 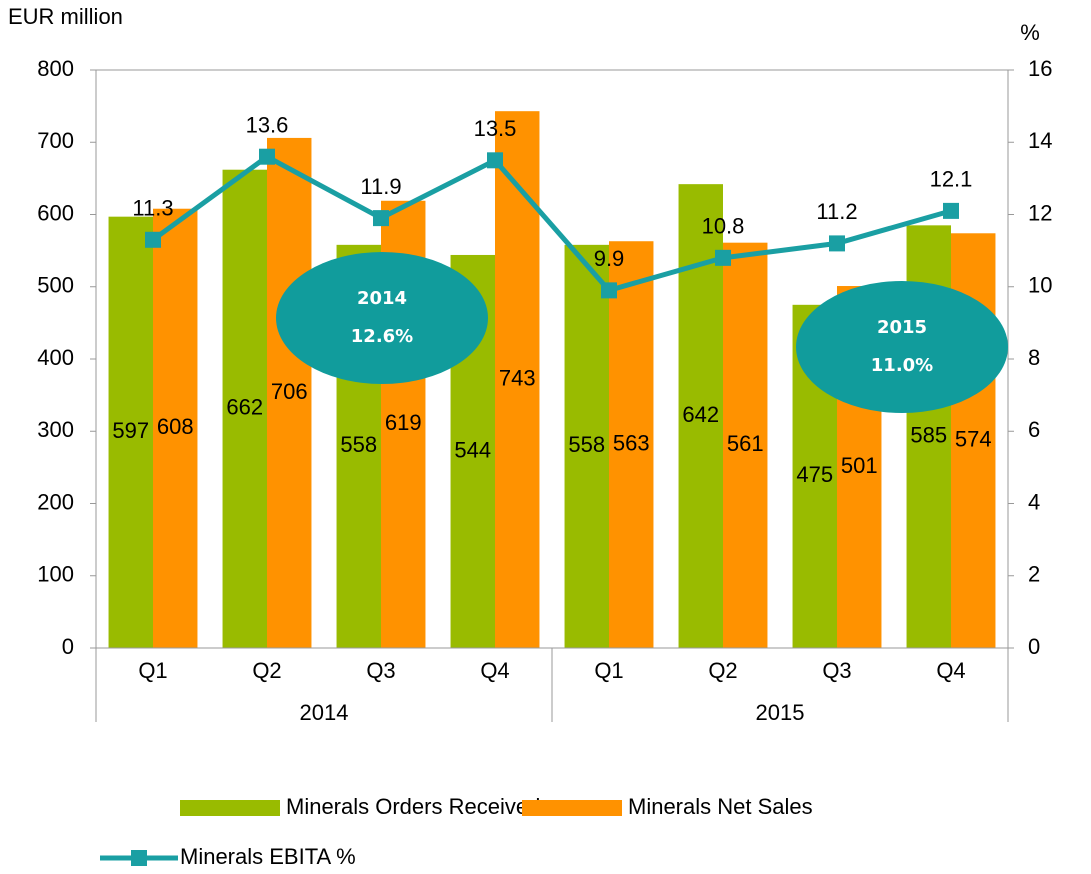 I want to click on bar-label: 706, so click(x=289, y=391).